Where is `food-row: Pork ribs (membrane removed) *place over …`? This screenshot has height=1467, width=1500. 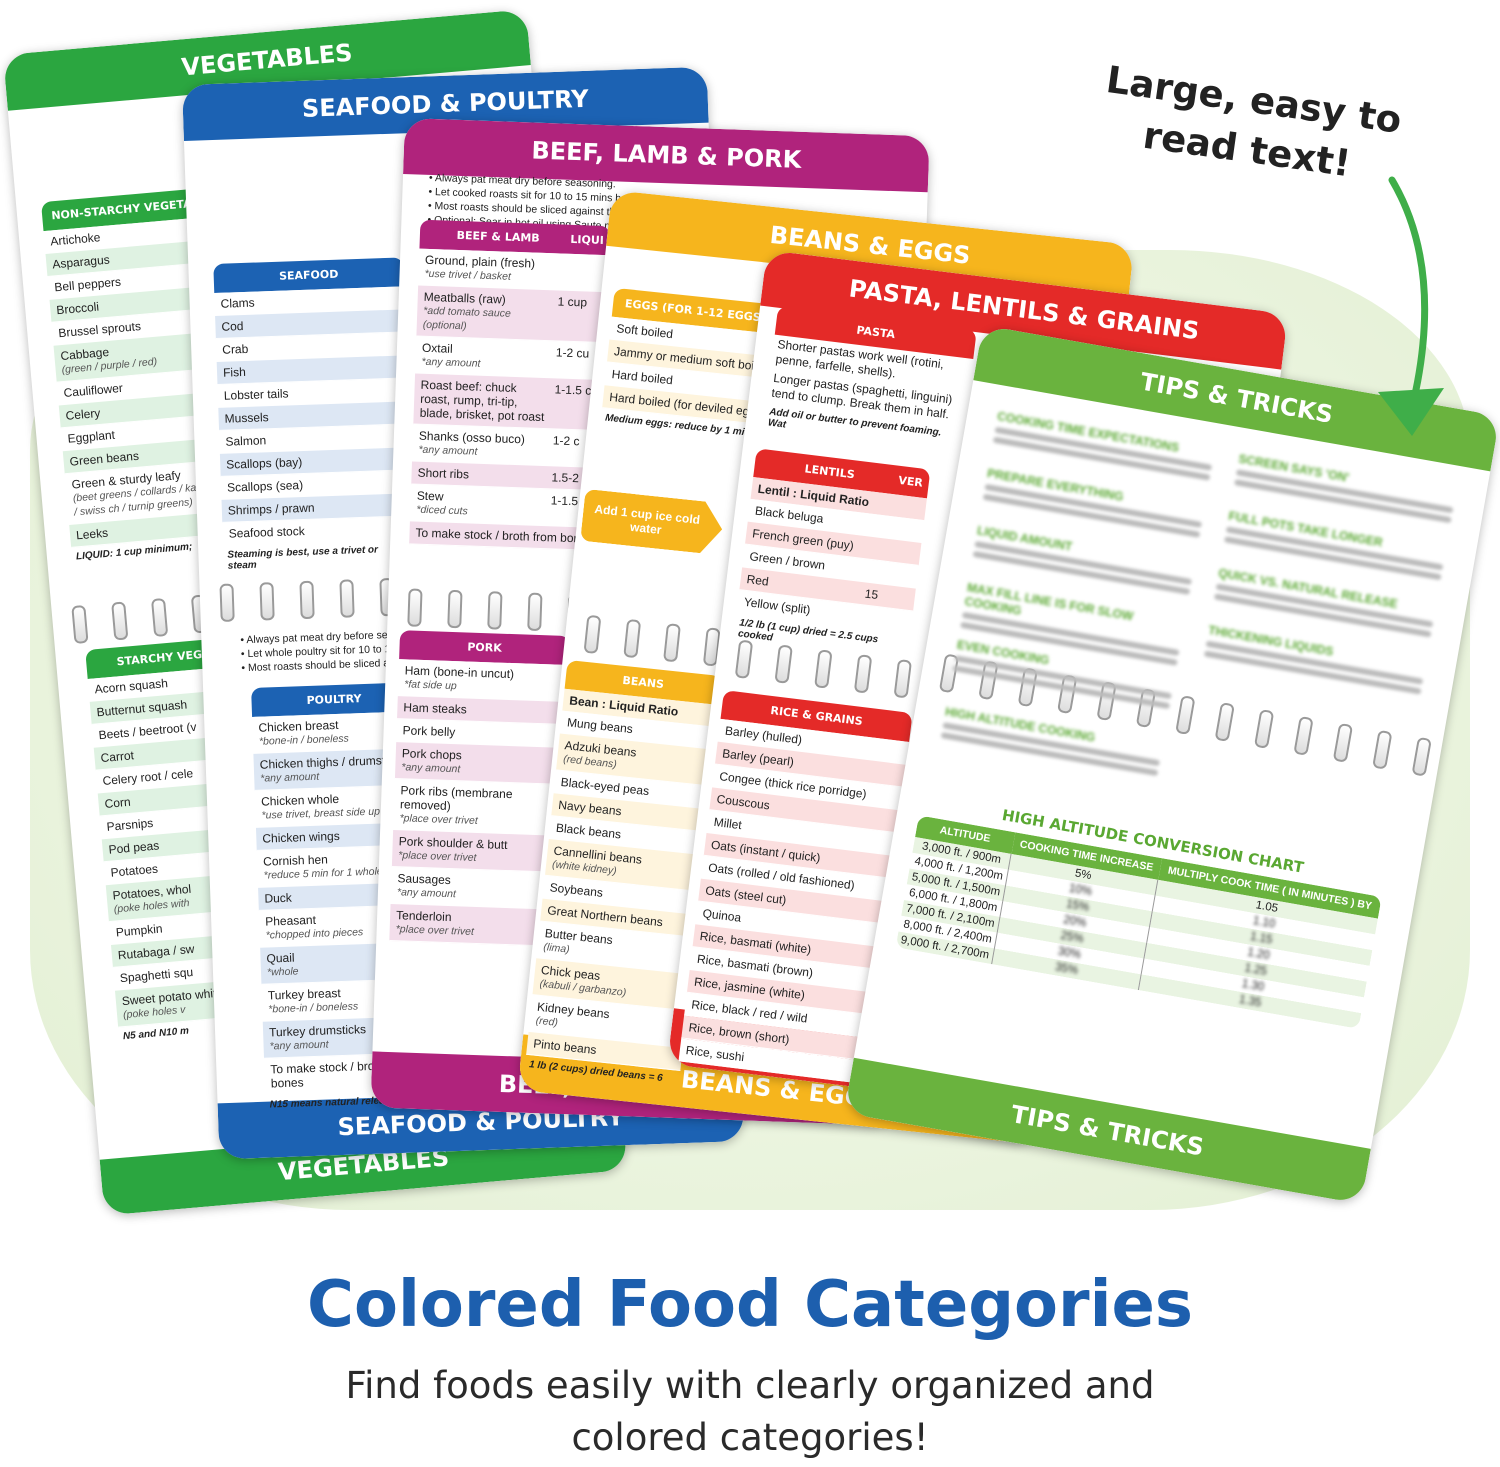 food-row: Pork ribs (membrane removed) *place over … is located at coordinates (479, 807).